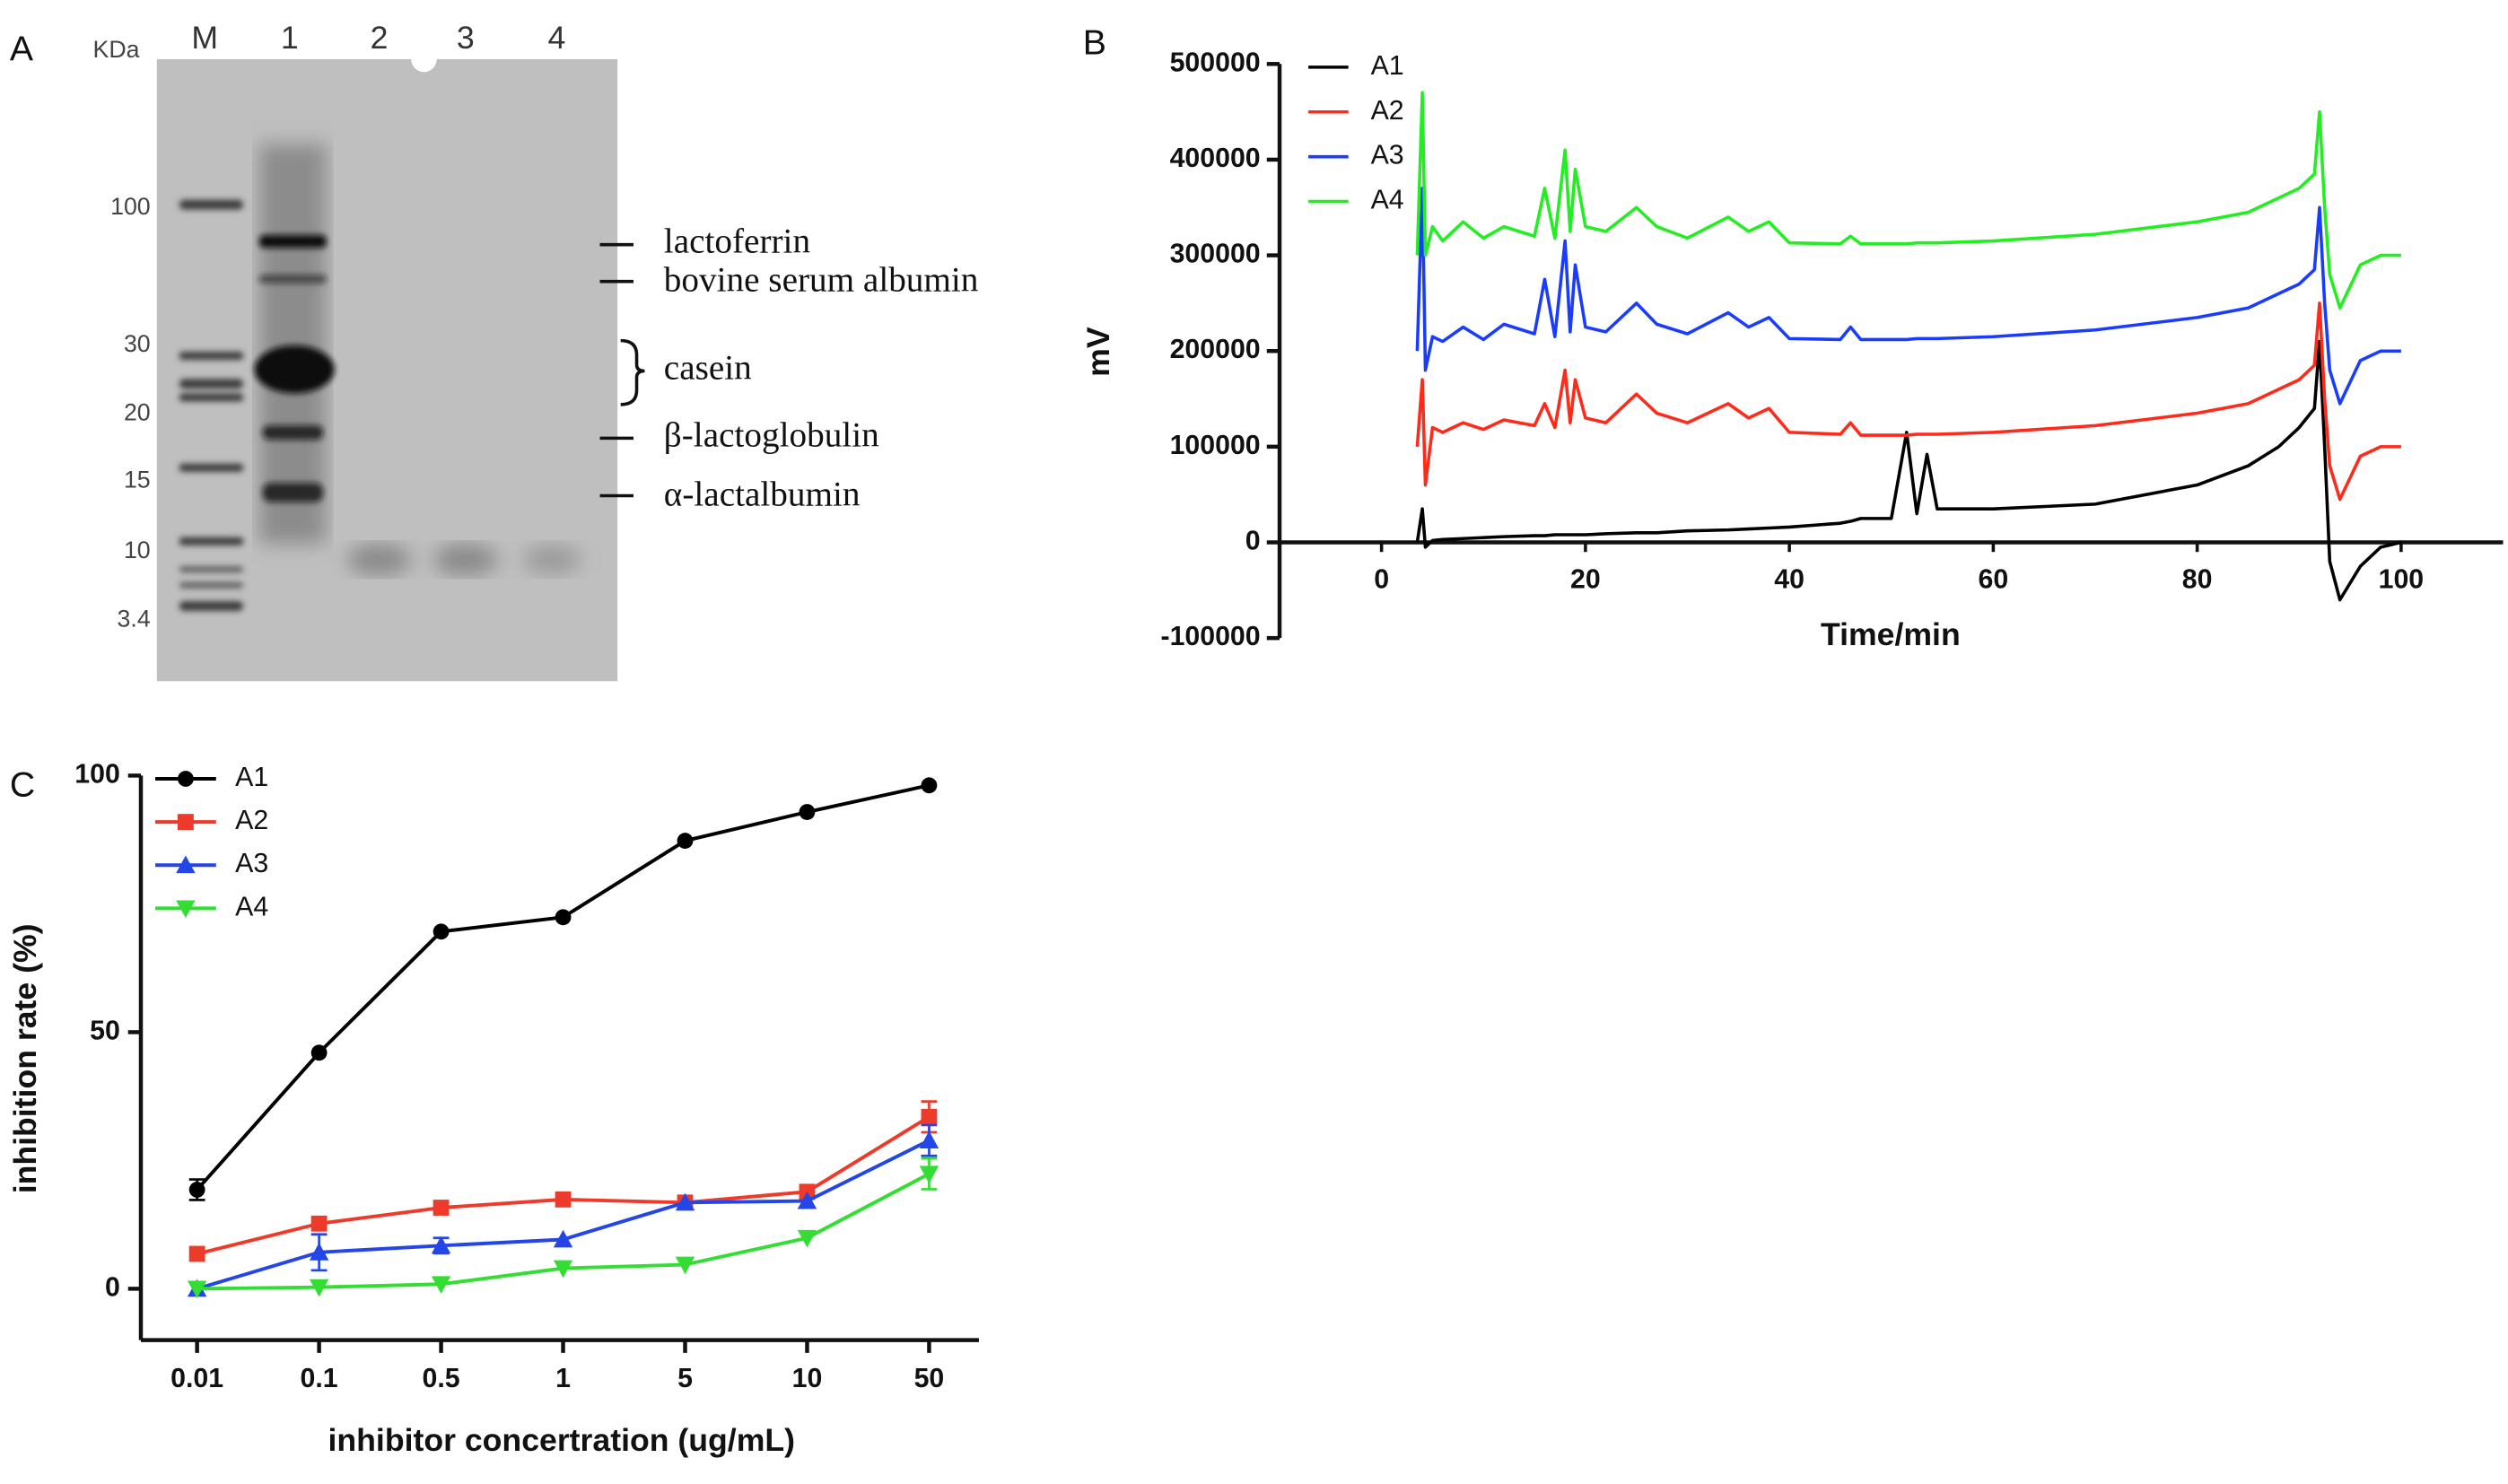 The width and height of the screenshot is (2508, 1484). What do you see at coordinates (1215, 158) in the screenshot?
I see `y-tick-label: 400000` at bounding box center [1215, 158].